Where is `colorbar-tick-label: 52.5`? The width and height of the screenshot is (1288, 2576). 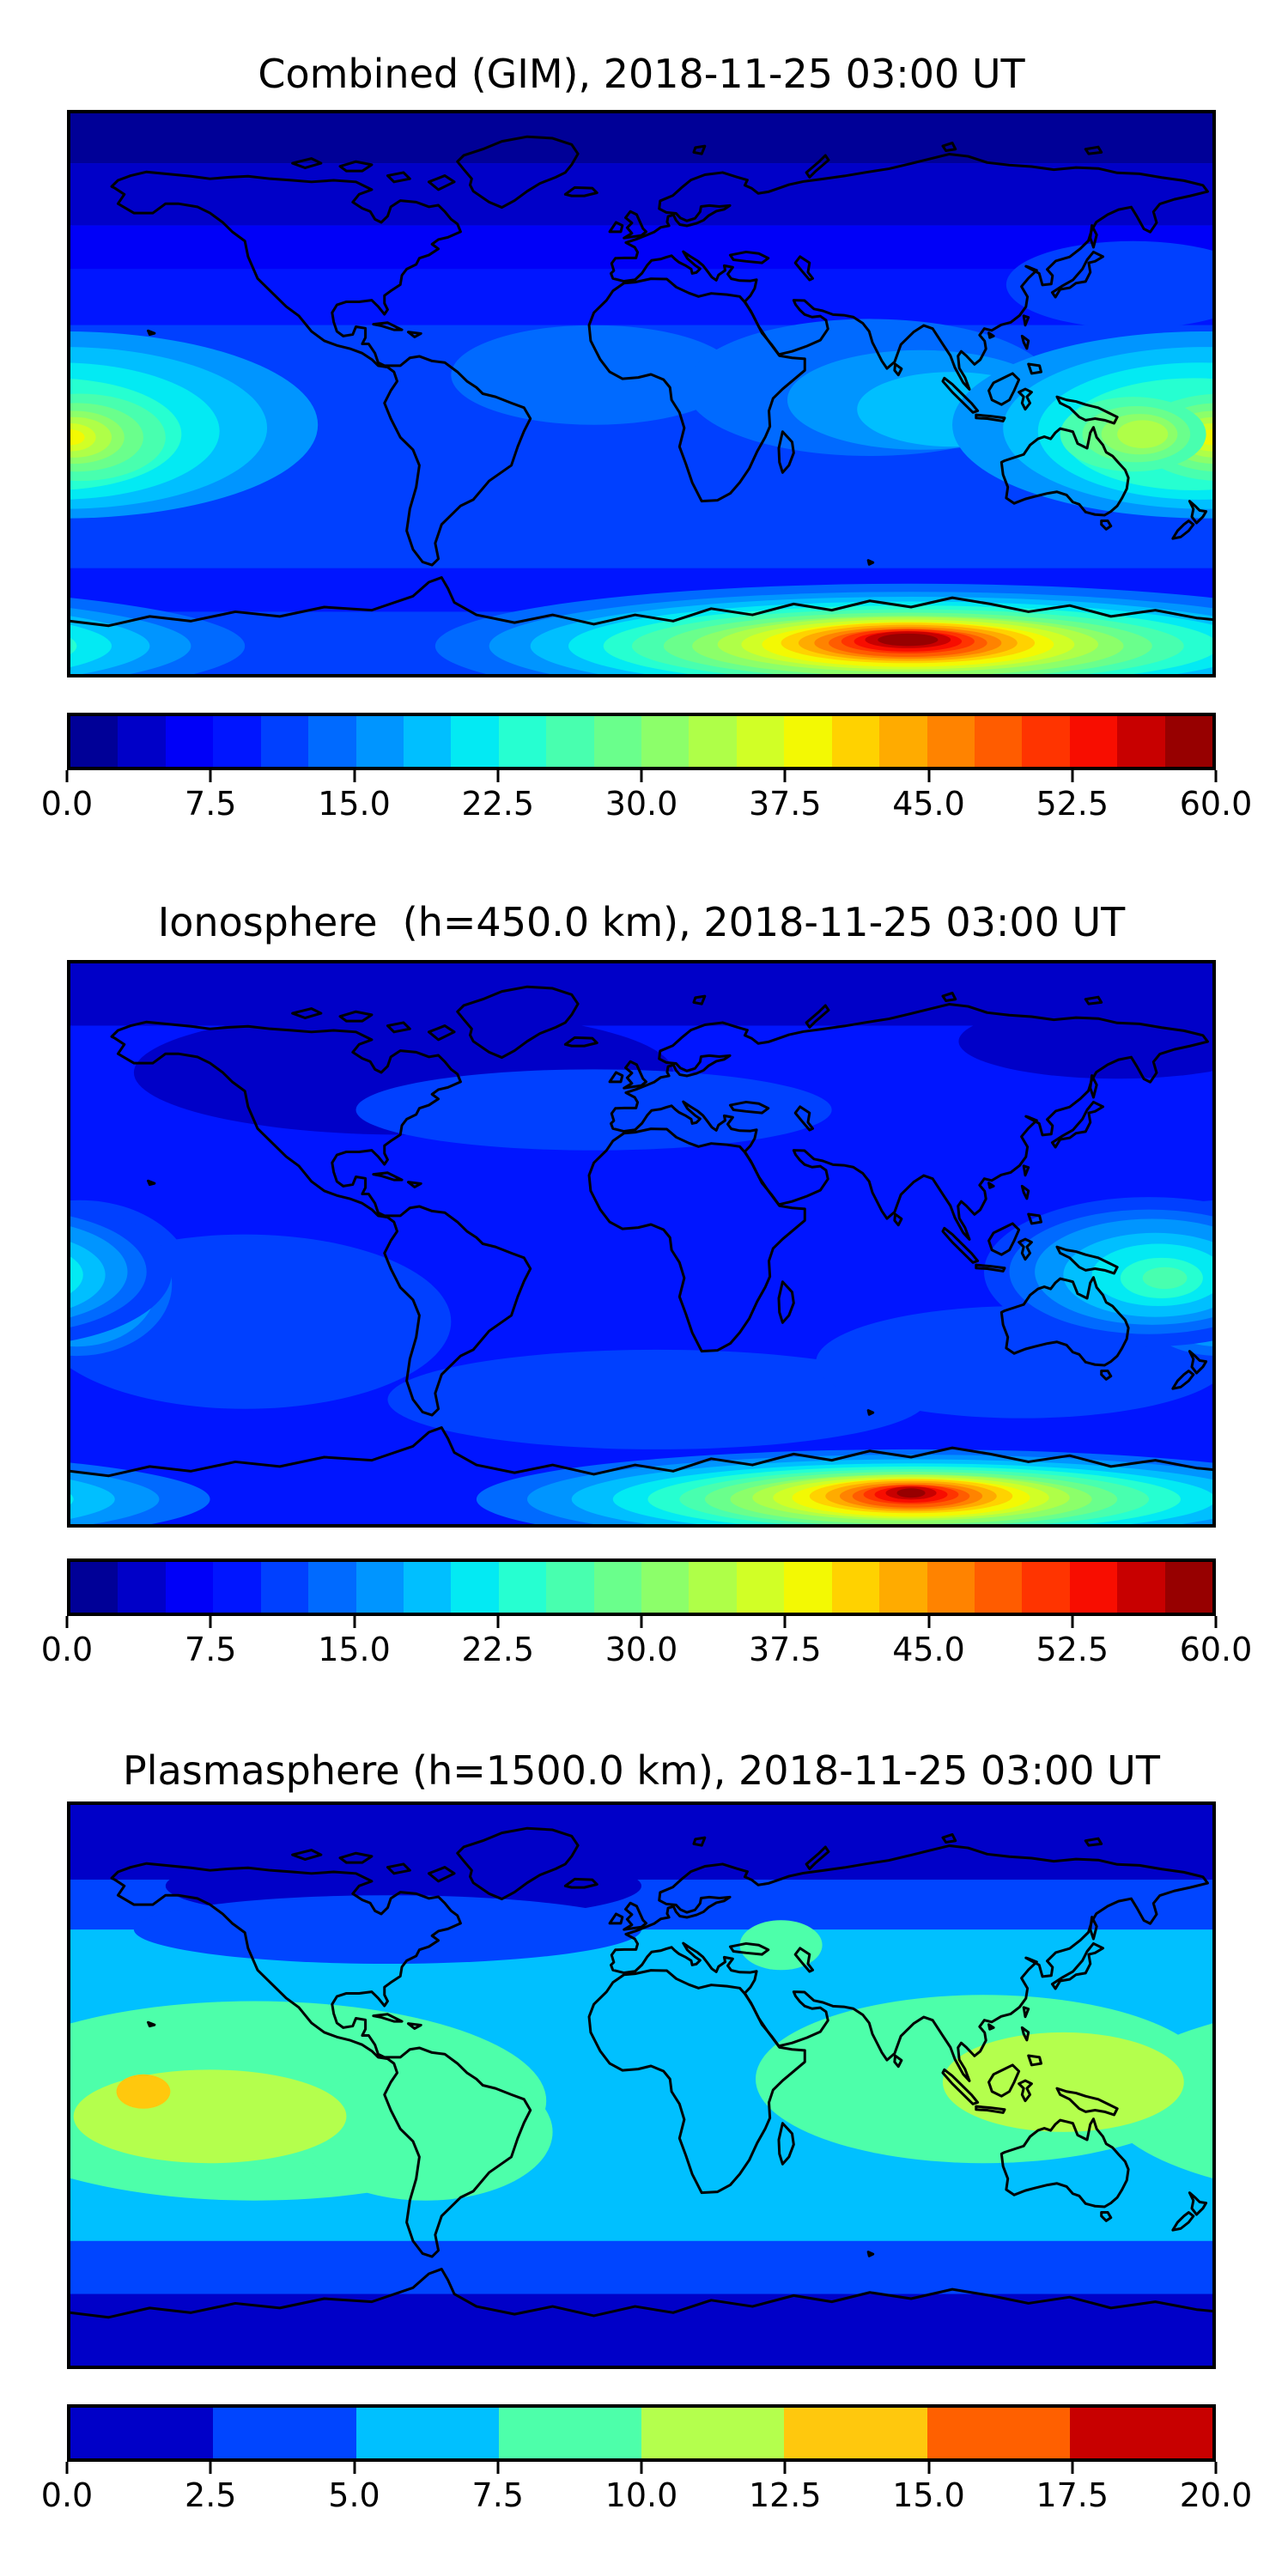 colorbar-tick-label: 52.5 is located at coordinates (1072, 804).